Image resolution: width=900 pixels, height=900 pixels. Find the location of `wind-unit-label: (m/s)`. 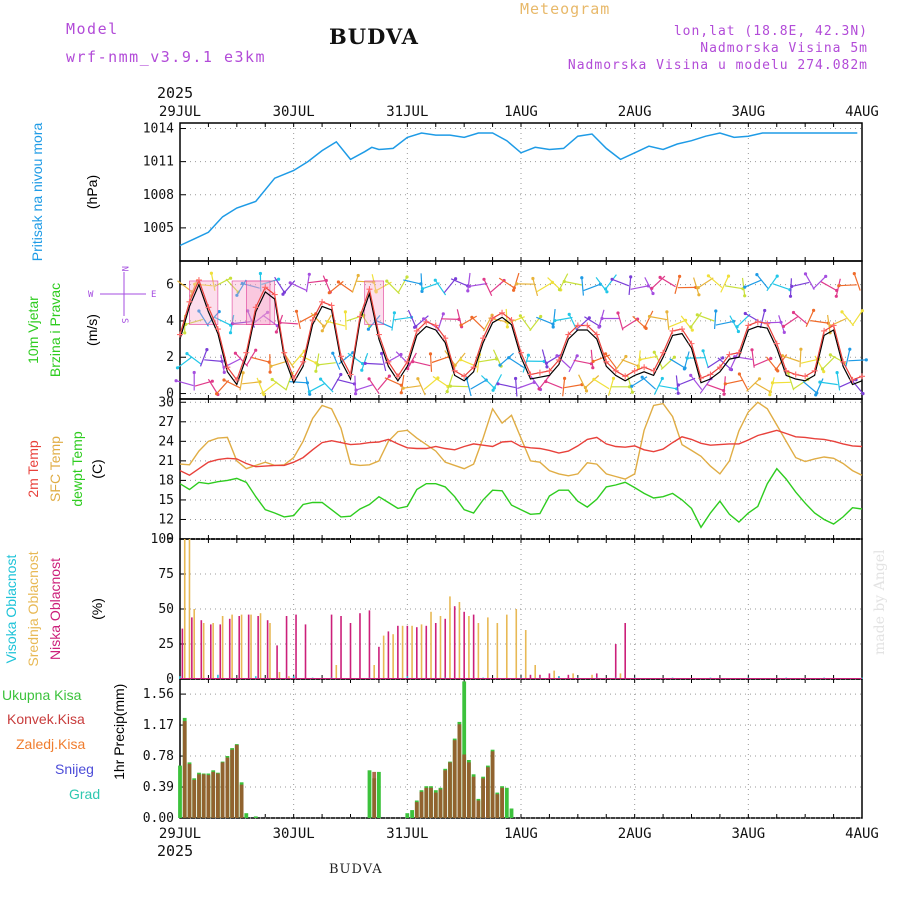

wind-unit-label: (m/s) is located at coordinates (92, 330).